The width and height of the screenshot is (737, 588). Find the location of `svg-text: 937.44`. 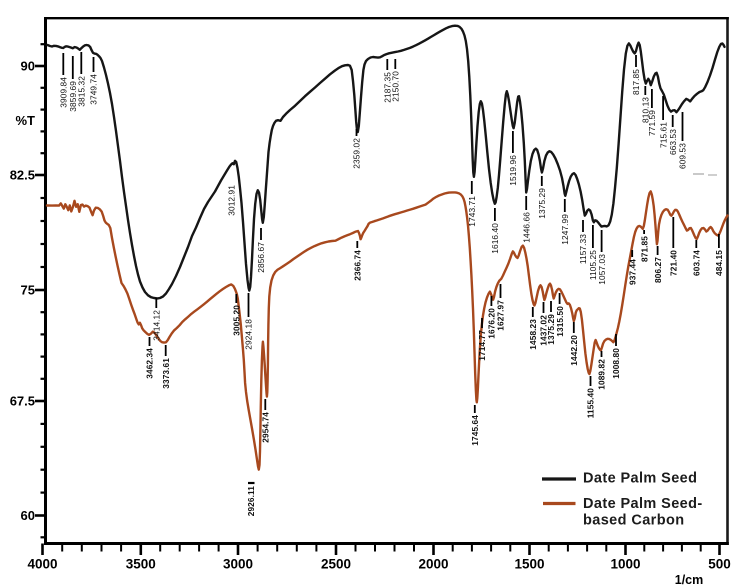

svg-text: 937.44 is located at coordinates (632, 272).